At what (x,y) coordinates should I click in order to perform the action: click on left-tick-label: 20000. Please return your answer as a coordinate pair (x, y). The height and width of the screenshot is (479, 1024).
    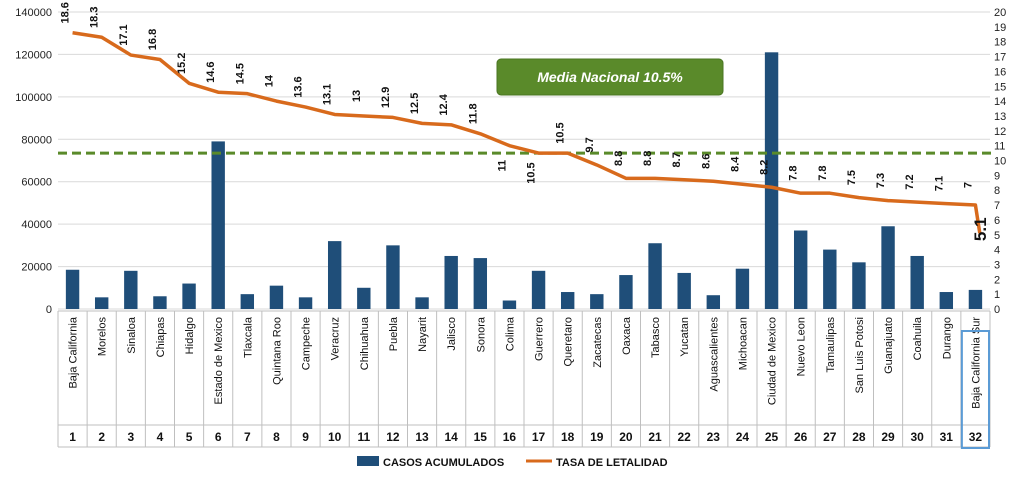
    Looking at the image, I should click on (36, 268).